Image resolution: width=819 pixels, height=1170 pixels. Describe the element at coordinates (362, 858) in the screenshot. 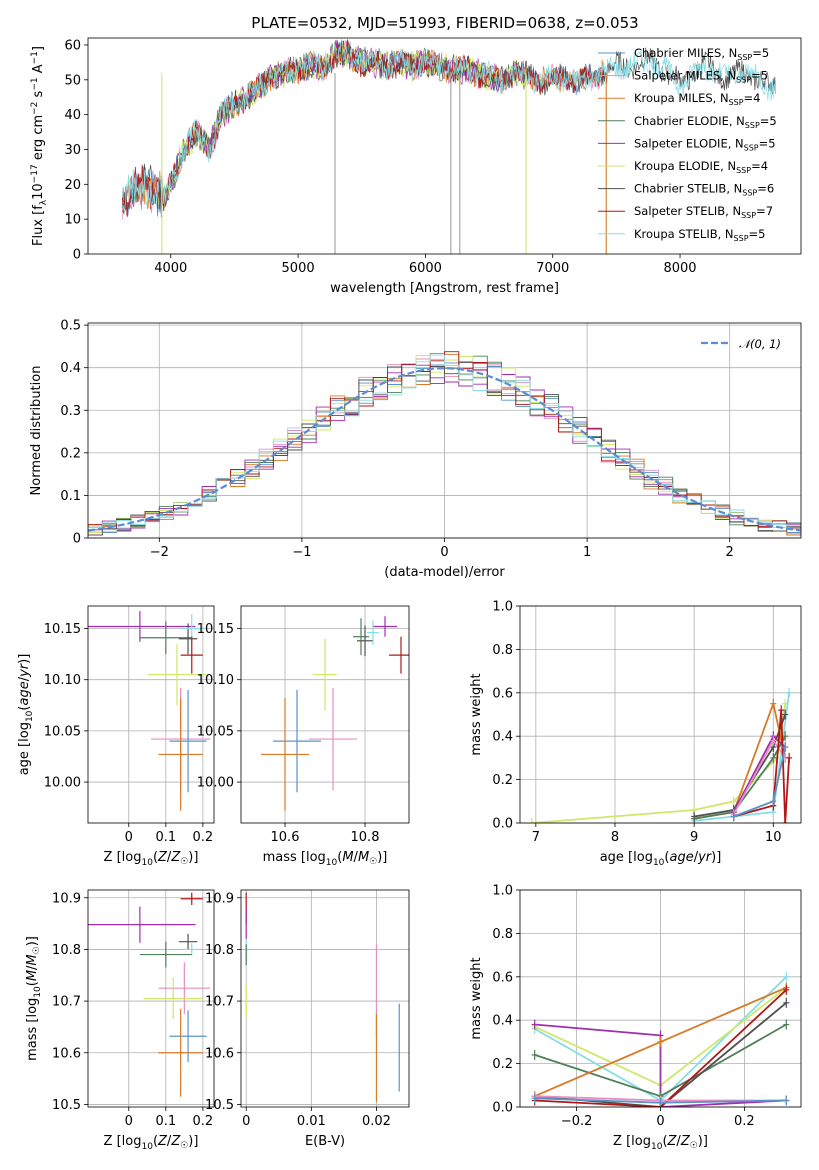

I see `x-axis-label-tail: (M/M☉)]` at that location.